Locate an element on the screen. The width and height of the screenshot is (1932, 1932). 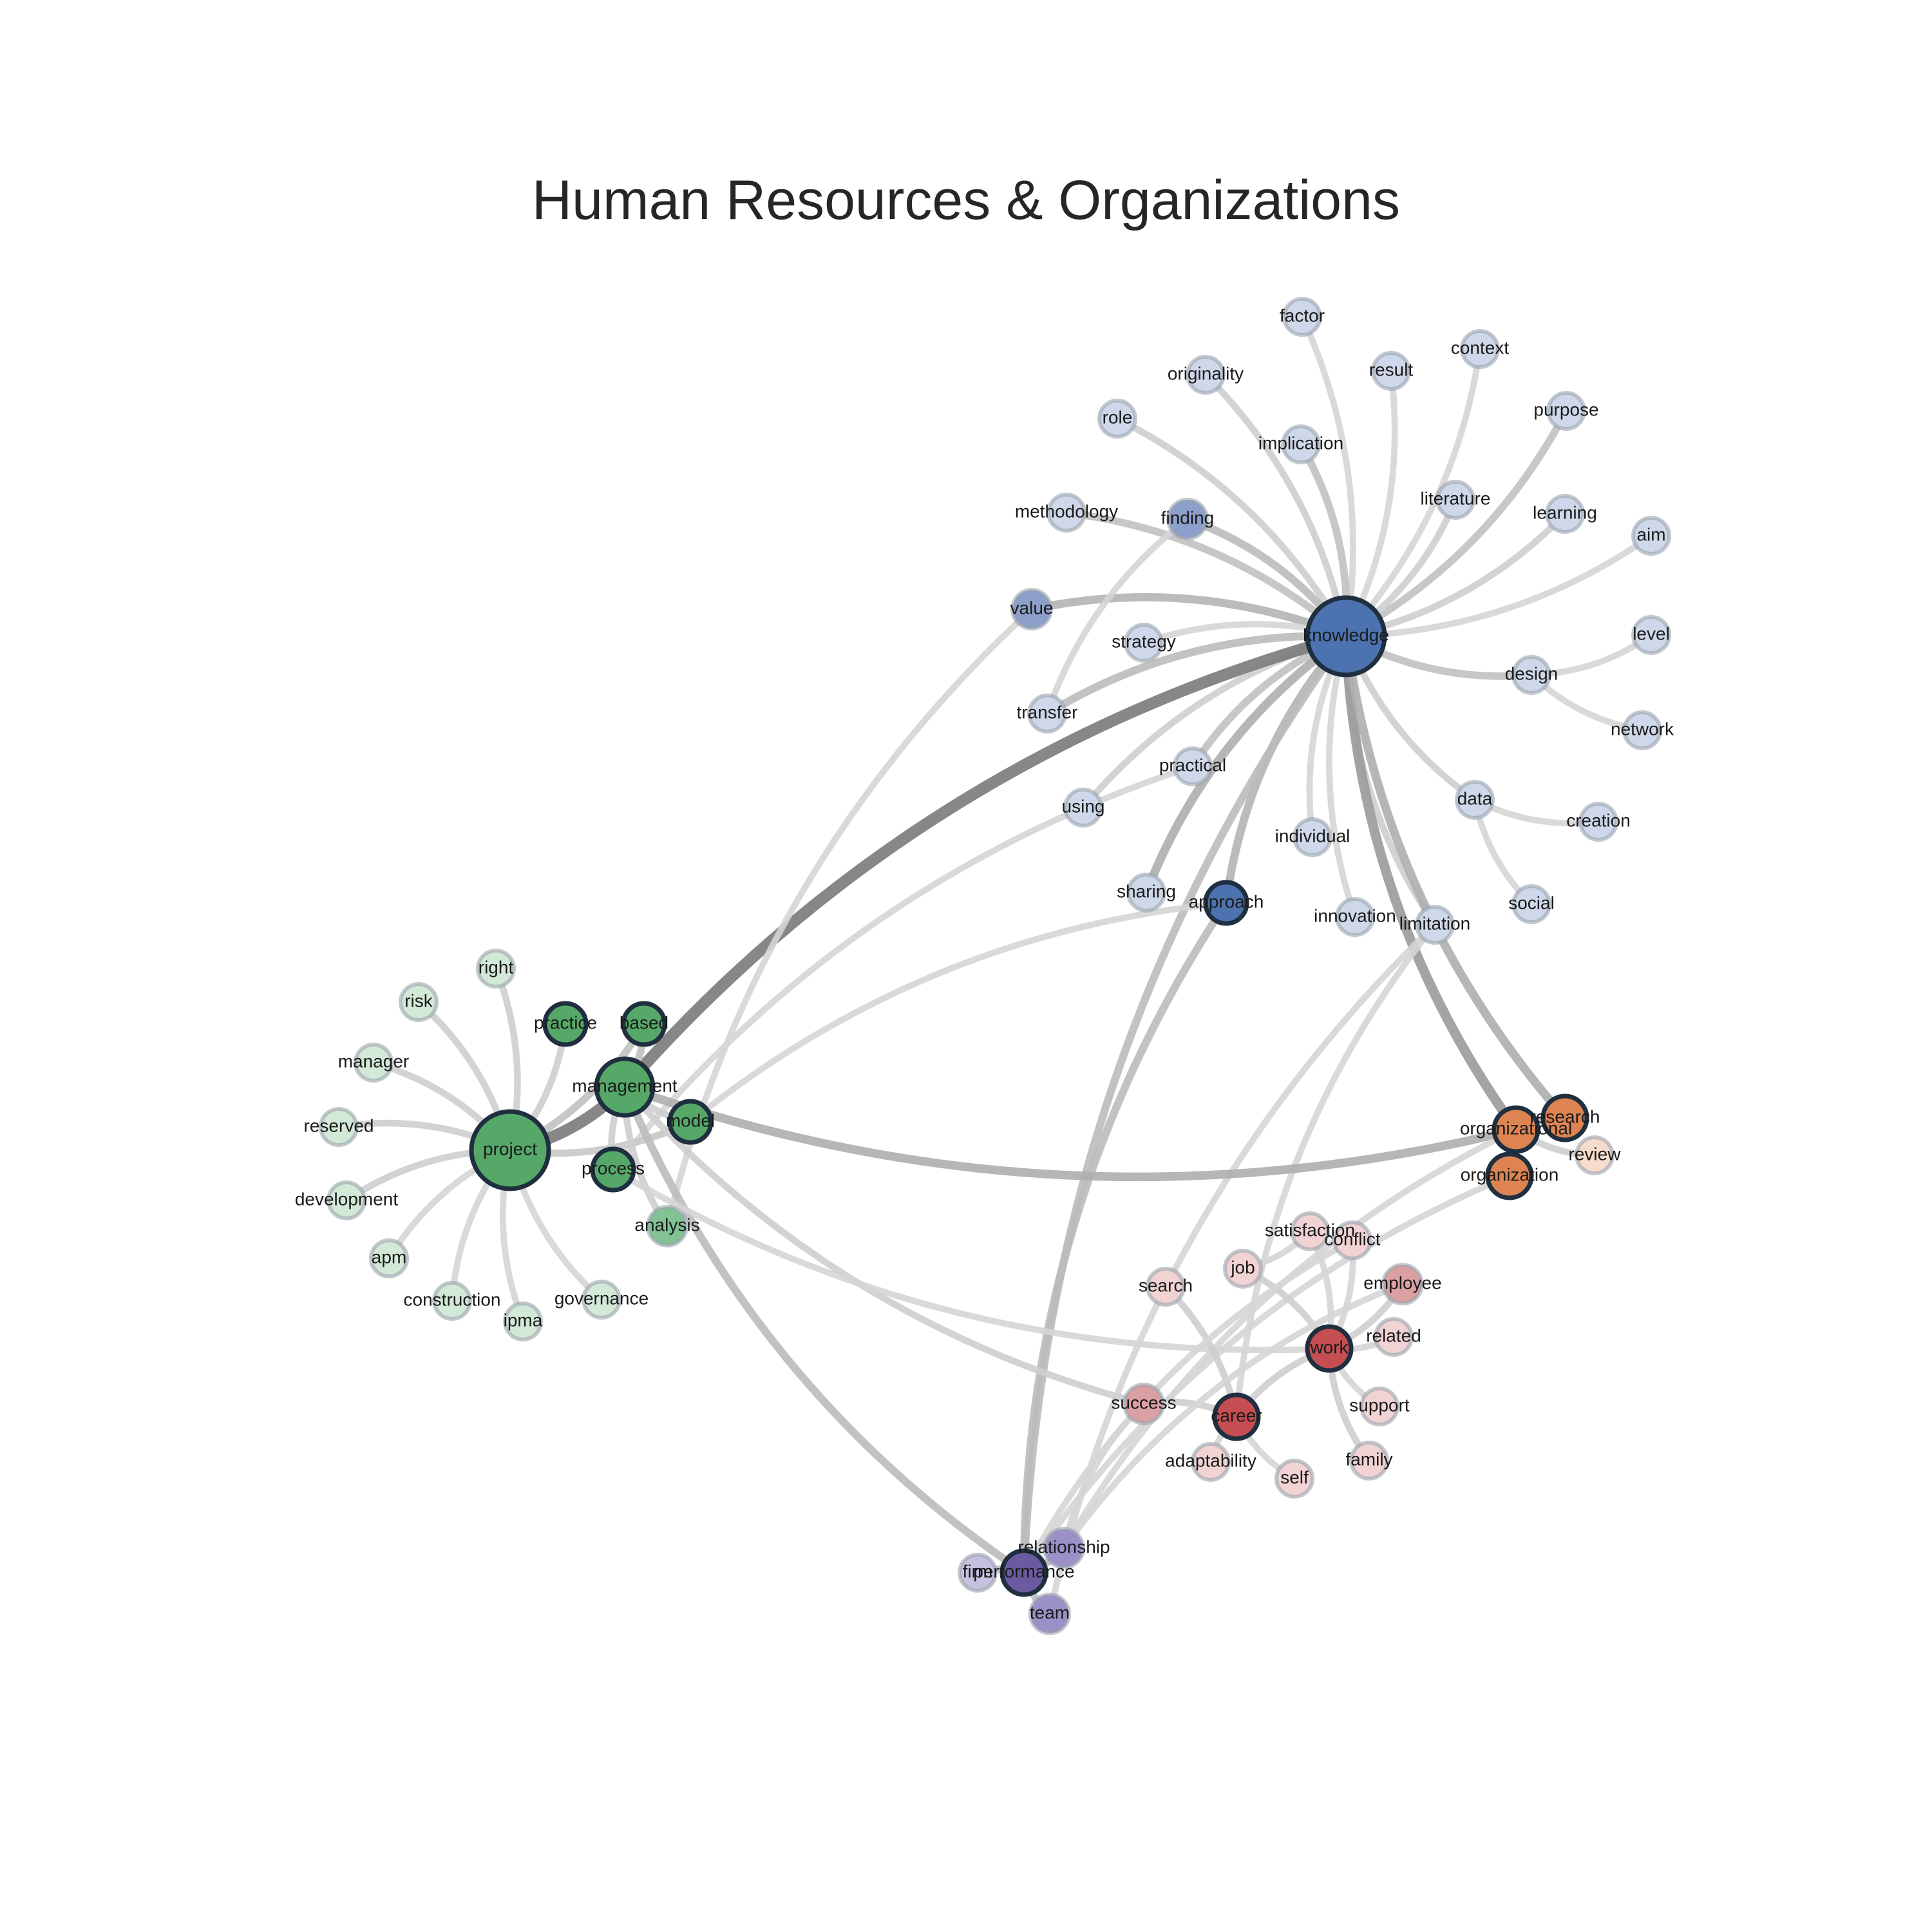
node-label-innovation: innovation is located at coordinates (1355, 915).